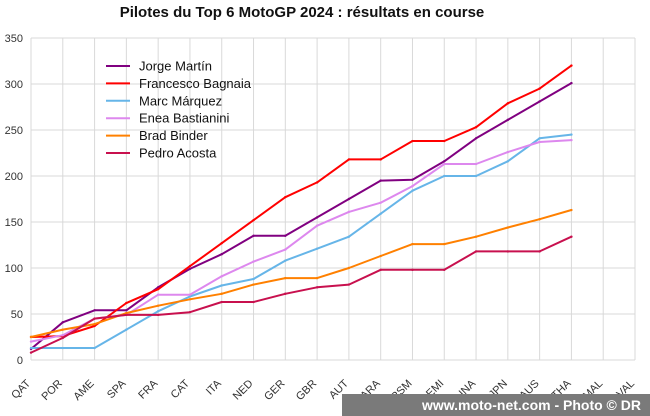 The image size is (650, 416). I want to click on y-tick-label: 150, so click(14, 223).